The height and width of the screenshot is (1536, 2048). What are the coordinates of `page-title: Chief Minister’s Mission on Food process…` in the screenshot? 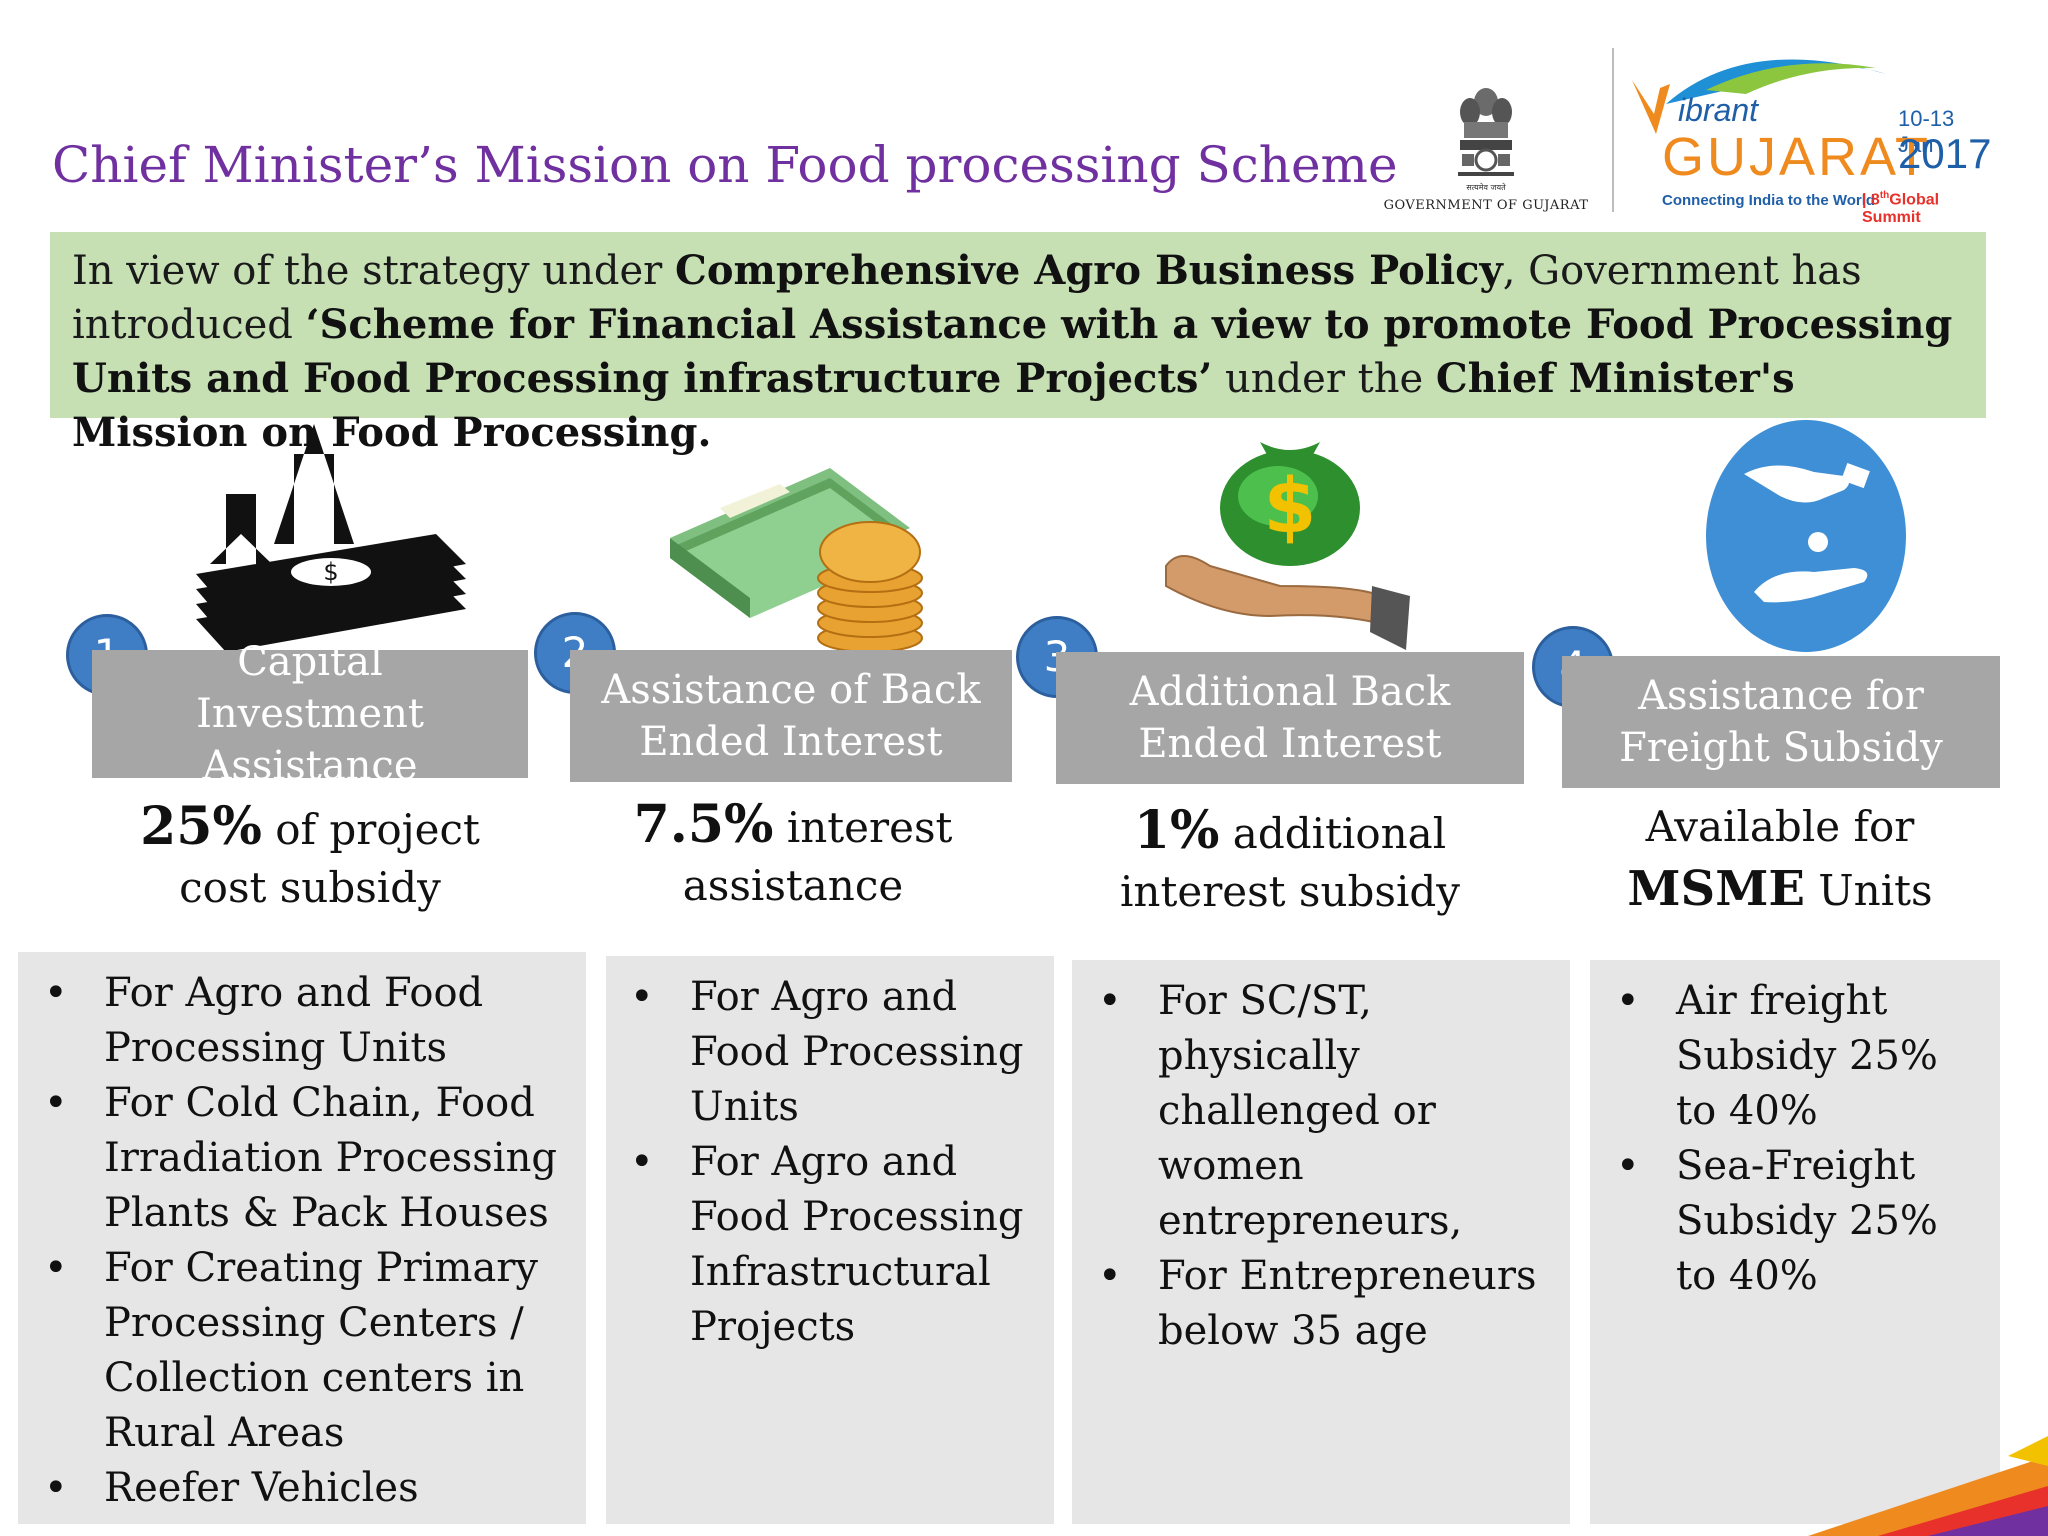 It's located at (725, 165).